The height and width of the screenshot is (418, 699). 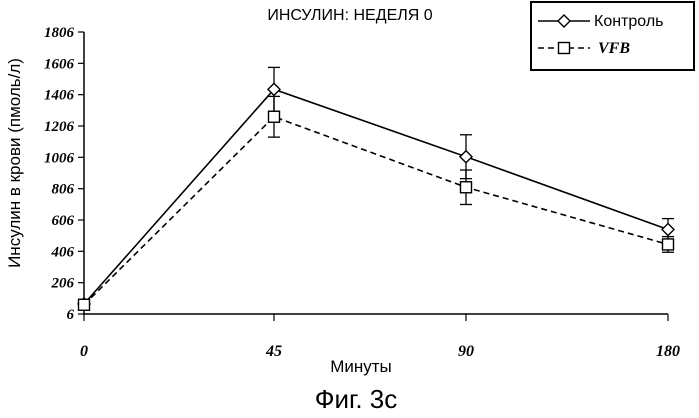 What do you see at coordinates (59, 33) in the screenshot?
I see `y-tick-label: 1806` at bounding box center [59, 33].